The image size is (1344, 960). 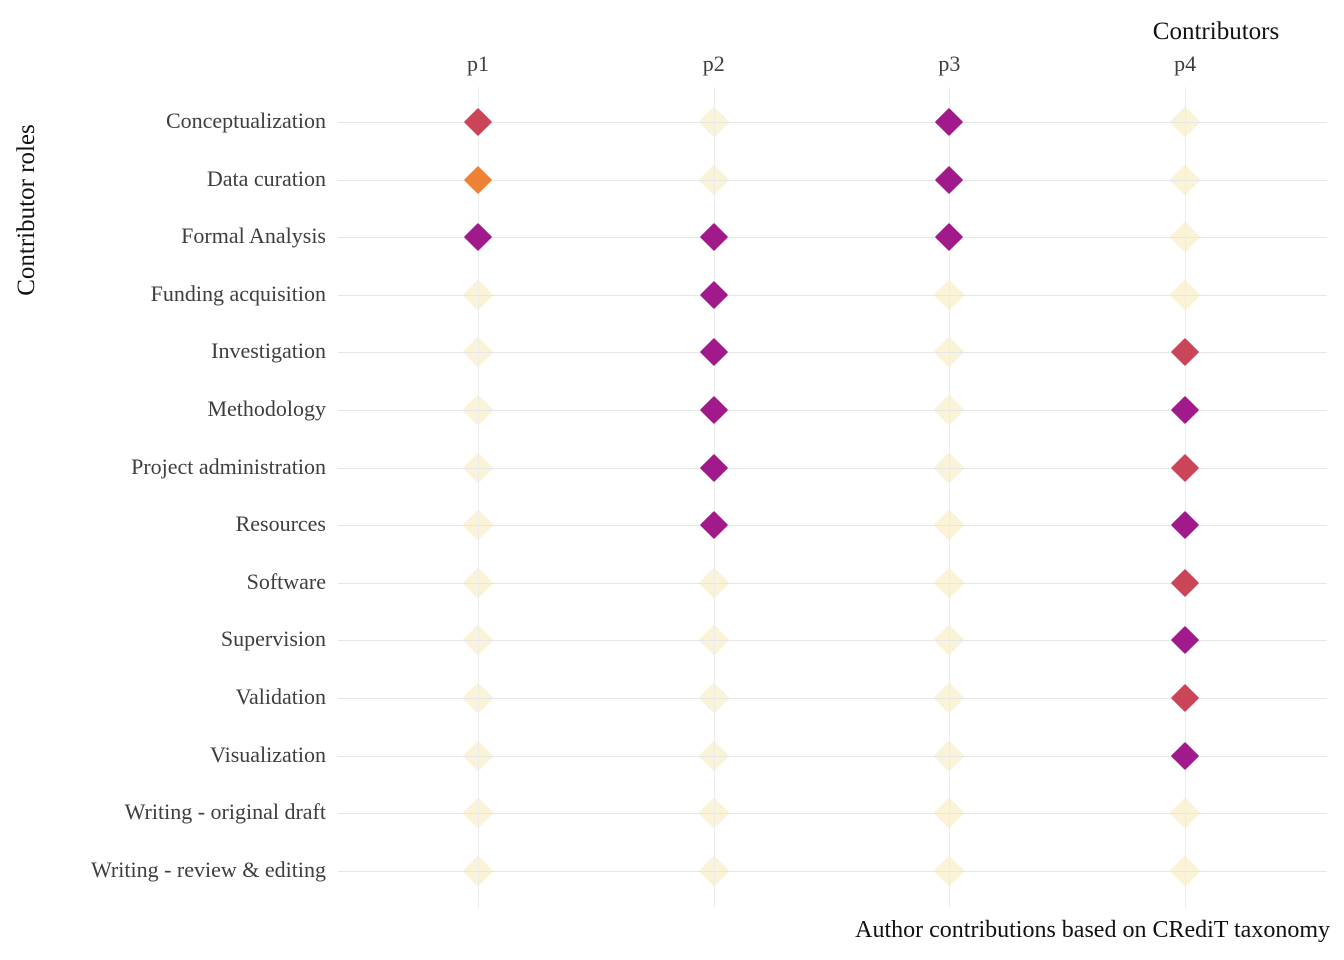 What do you see at coordinates (238, 293) in the screenshot?
I see `row-label-funding-acquisition: Funding acquisition` at bounding box center [238, 293].